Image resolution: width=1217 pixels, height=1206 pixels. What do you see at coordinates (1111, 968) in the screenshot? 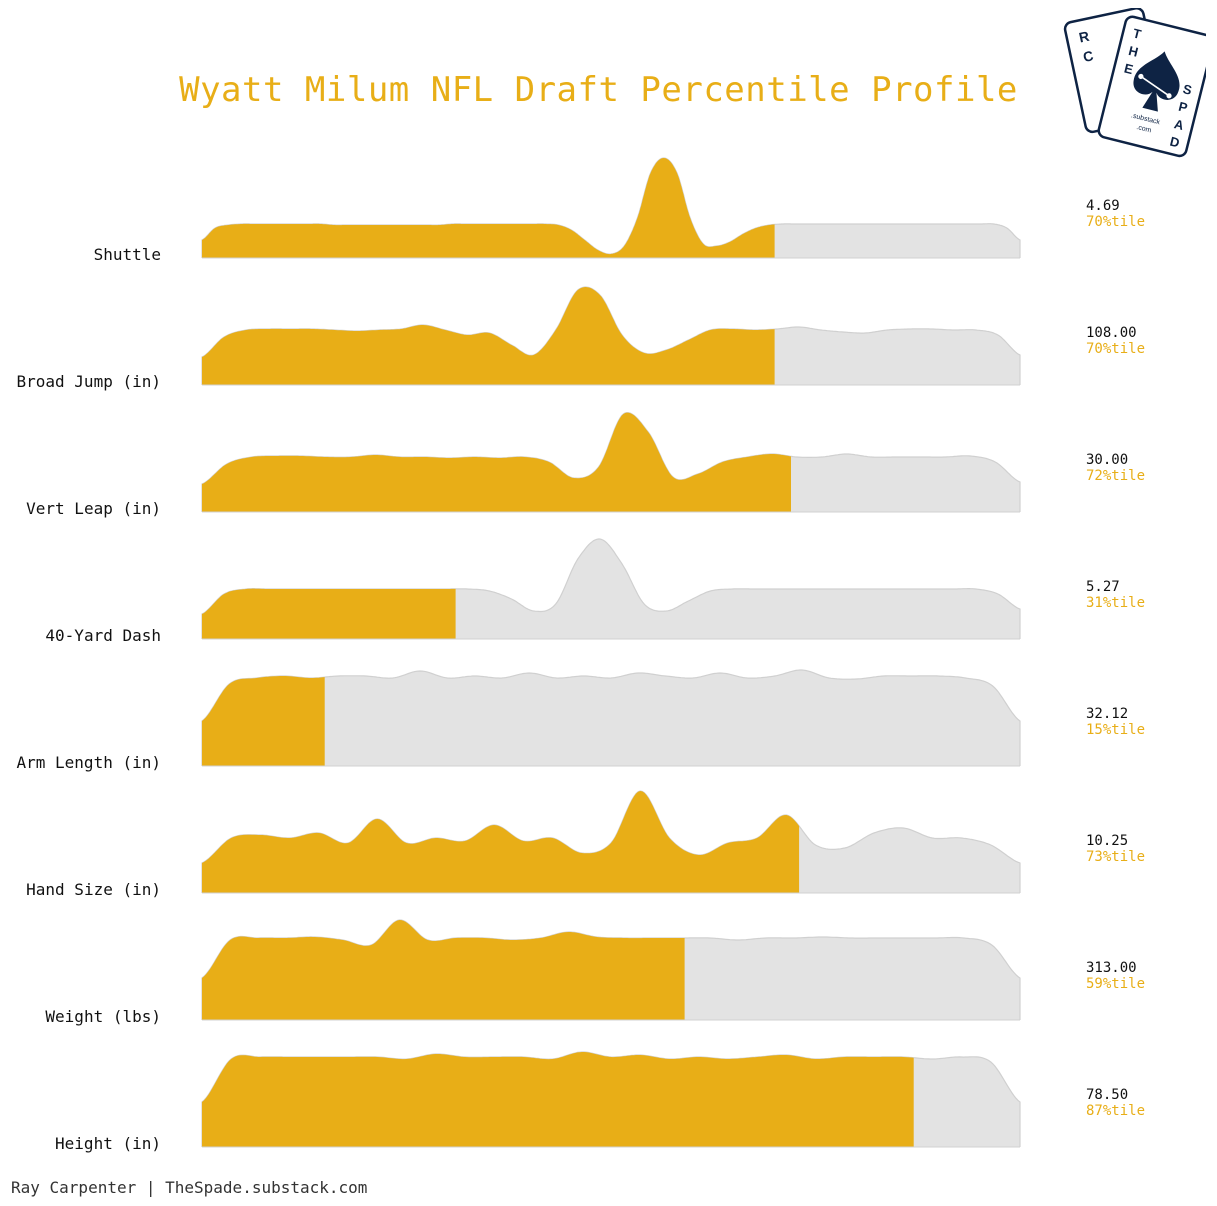
I see `row-value: 313.00` at bounding box center [1111, 968].